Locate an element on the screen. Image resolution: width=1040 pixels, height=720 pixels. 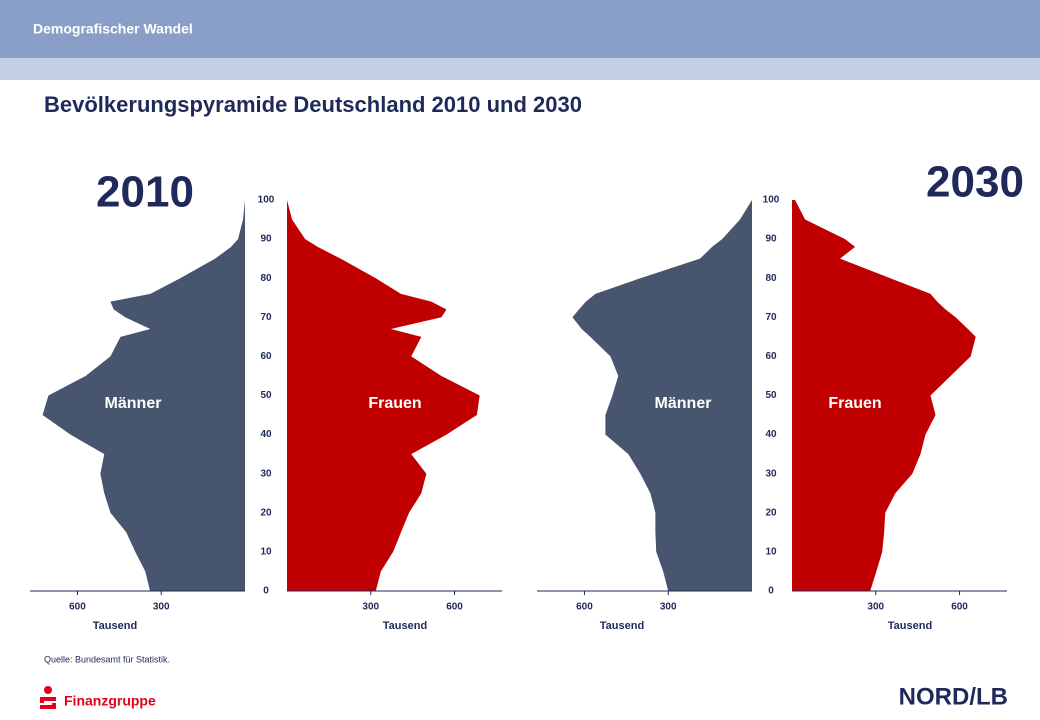
source: Quelle: Bundesamt für Statistik. is located at coordinates (107, 659).